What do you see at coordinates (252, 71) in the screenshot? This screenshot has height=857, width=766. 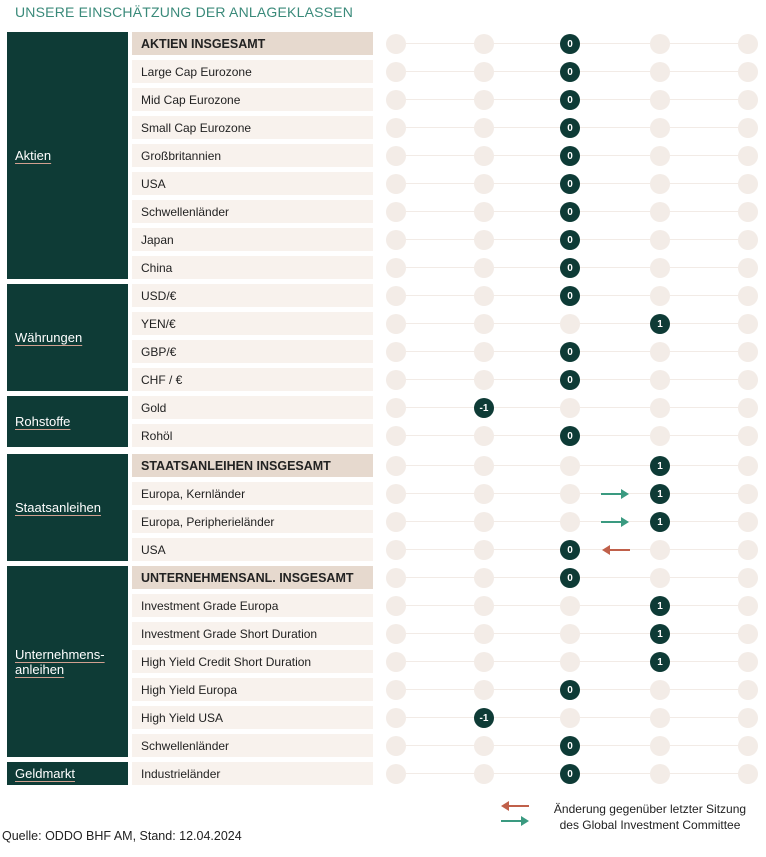 I see `asset-label: Large Cap Eurozone` at bounding box center [252, 71].